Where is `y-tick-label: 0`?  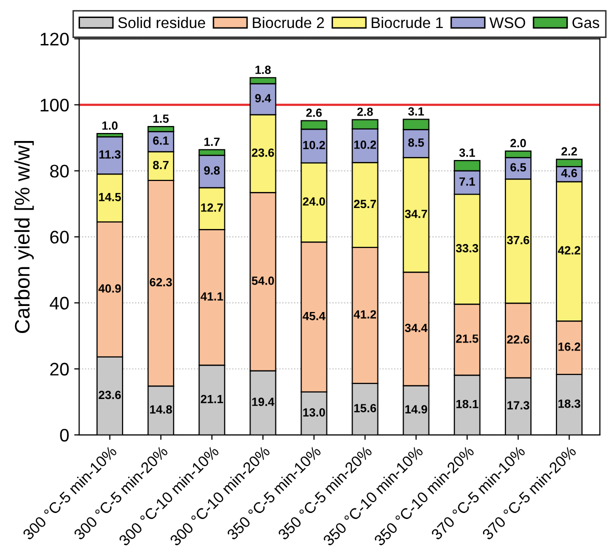 y-tick-label: 0 is located at coordinates (64, 435).